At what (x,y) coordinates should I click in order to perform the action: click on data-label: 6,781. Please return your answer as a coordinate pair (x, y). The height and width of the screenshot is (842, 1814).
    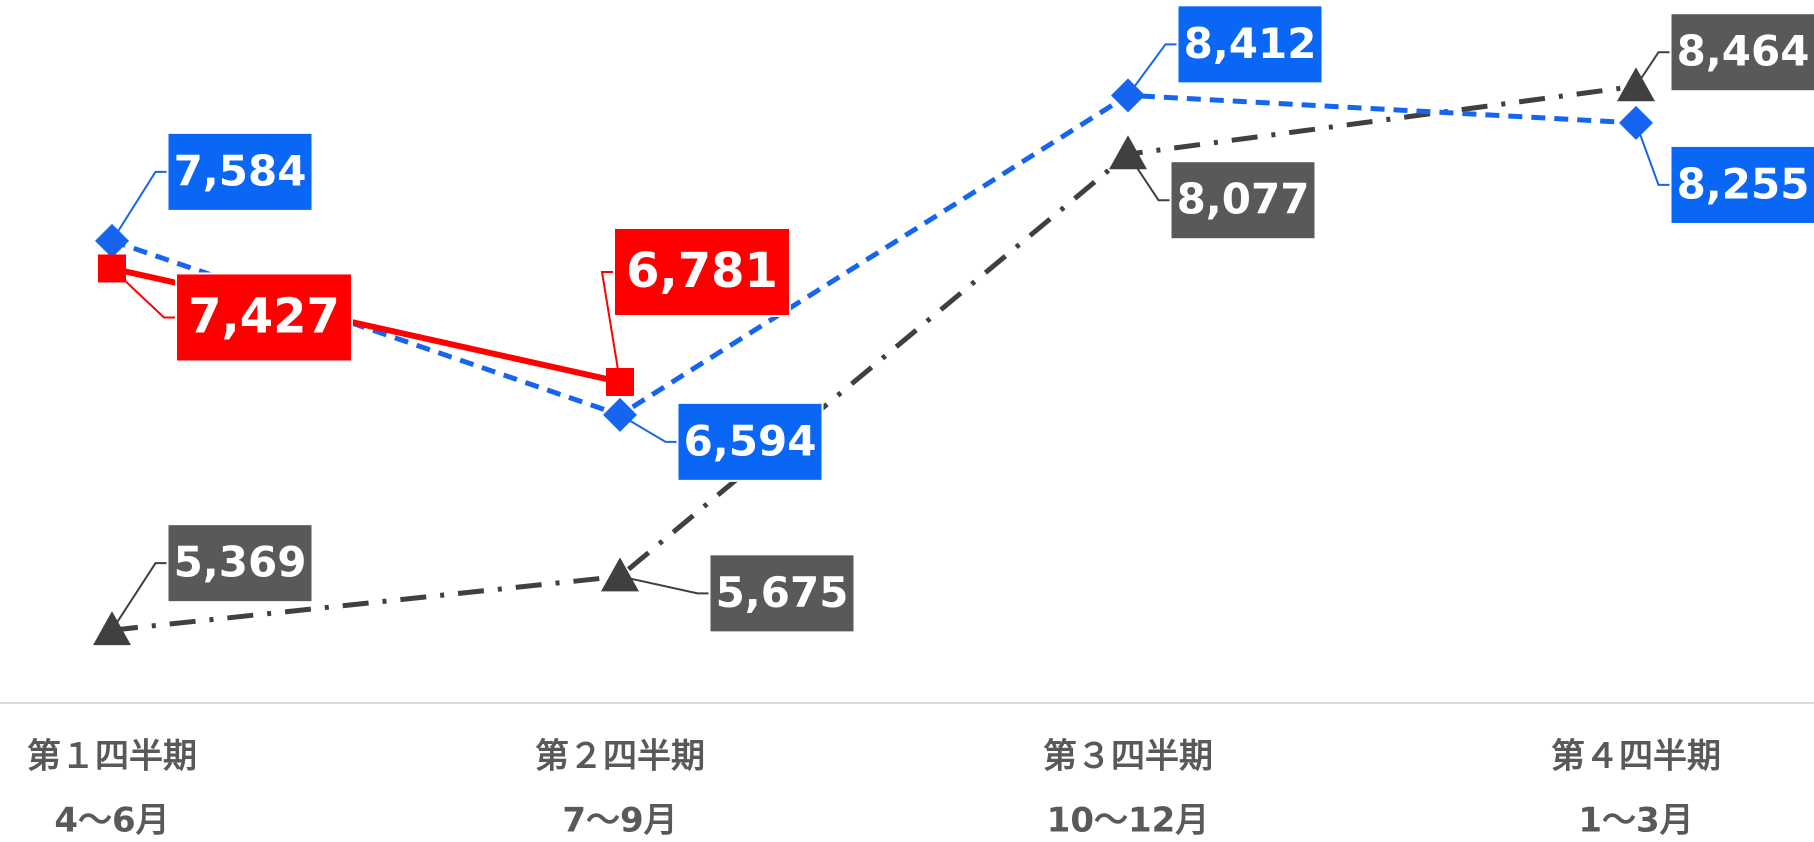
    Looking at the image, I should click on (702, 271).